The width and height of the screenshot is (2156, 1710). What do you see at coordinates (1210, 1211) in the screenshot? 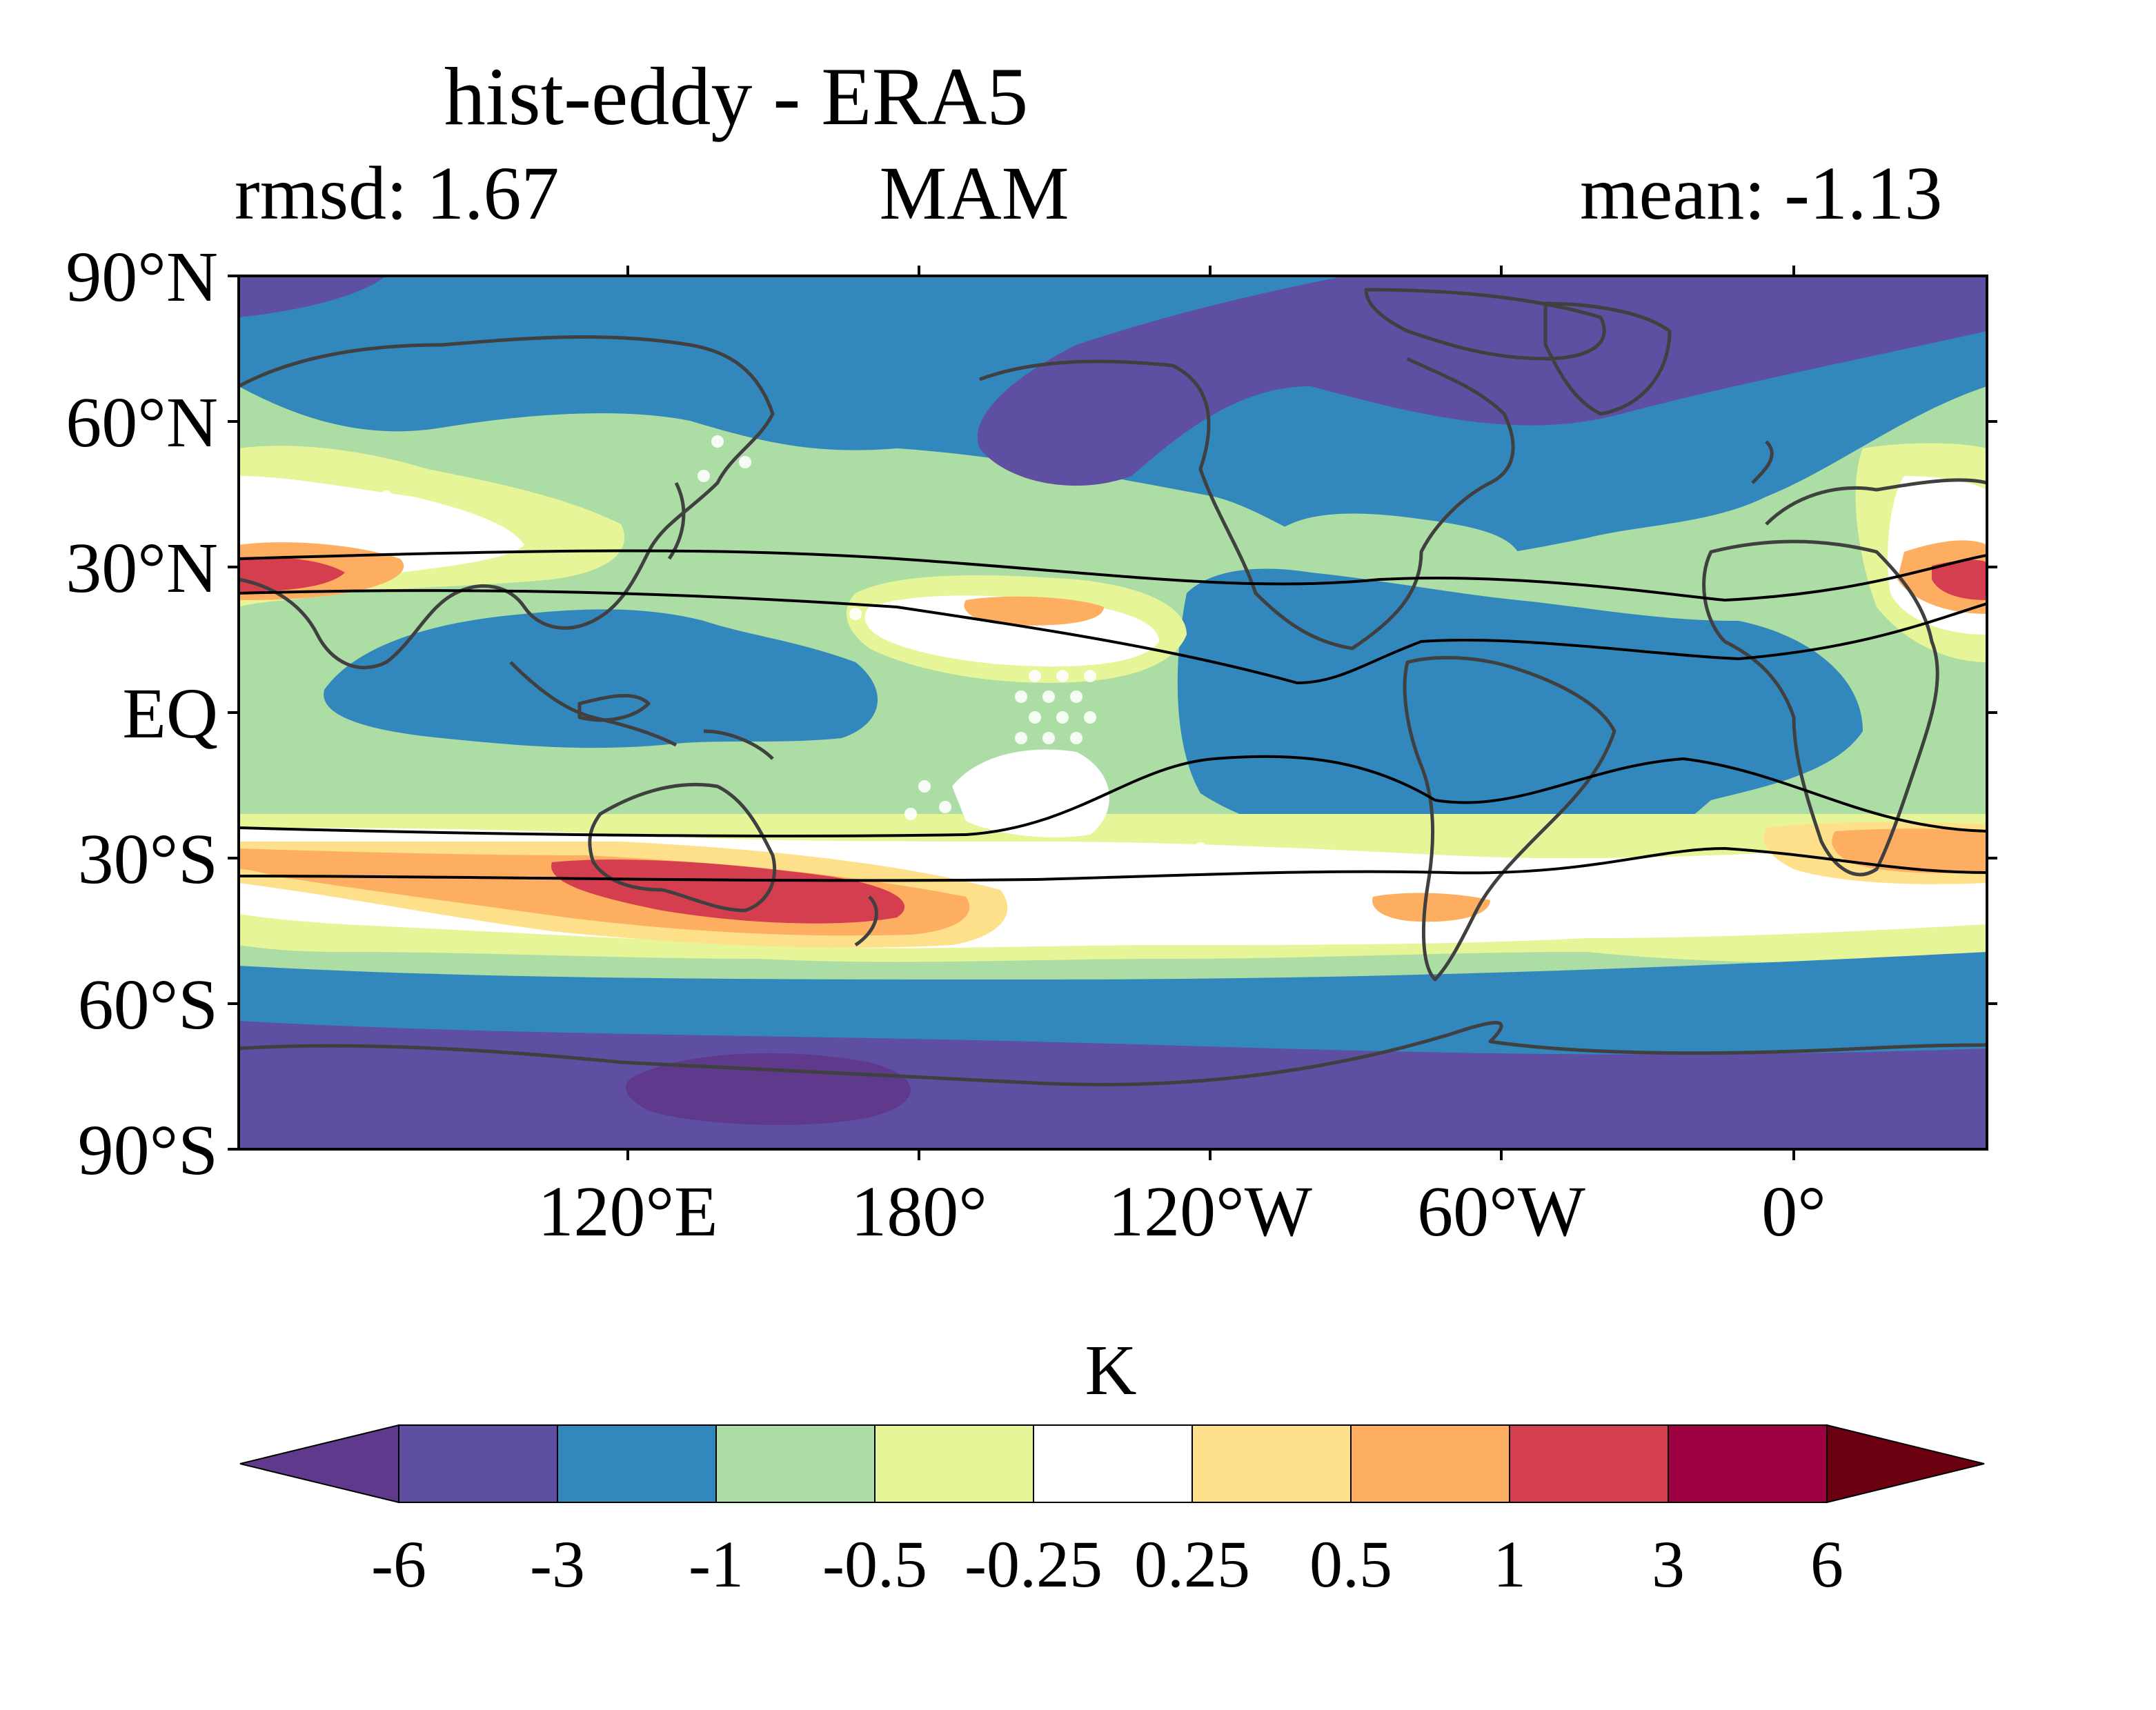
I see `lon-label-120w: 120°W` at bounding box center [1210, 1211].